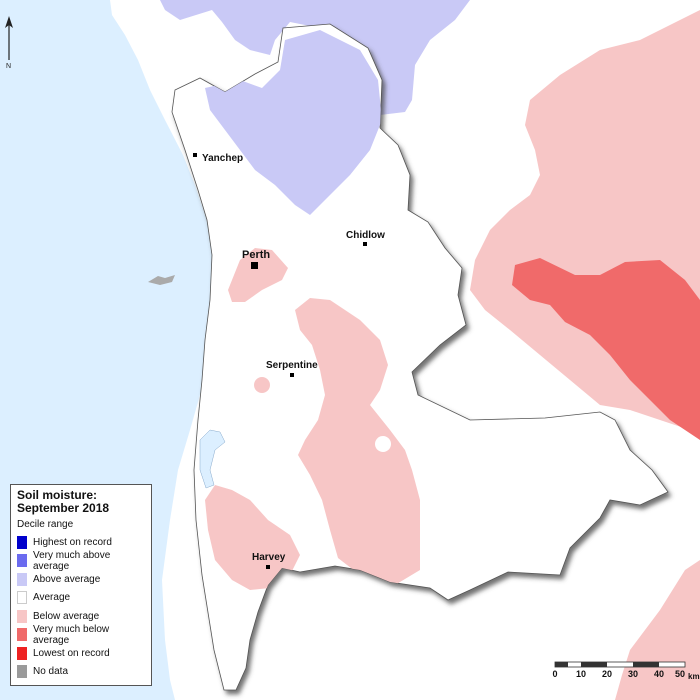  Describe the element at coordinates (72, 560) in the screenshot. I see `legend-item-label: Very much above average` at that location.